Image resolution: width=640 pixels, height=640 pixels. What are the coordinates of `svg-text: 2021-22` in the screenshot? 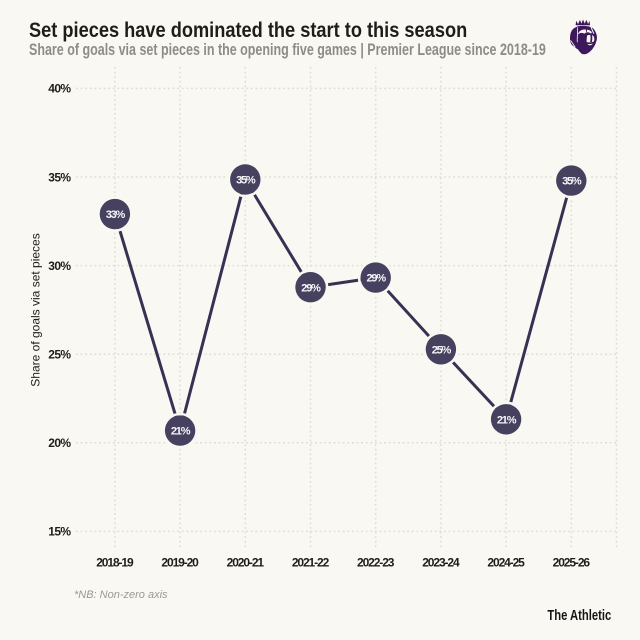 It's located at (311, 563).